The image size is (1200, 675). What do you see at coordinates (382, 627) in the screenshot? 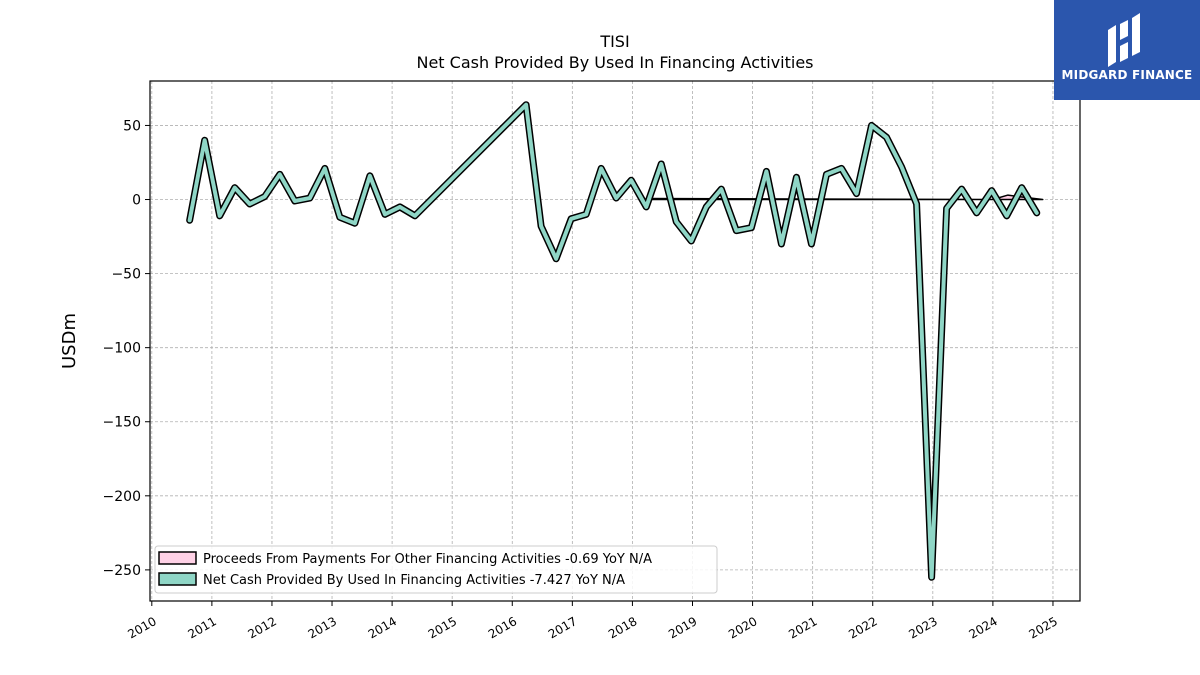
I see `x-tick-label: 2014` at bounding box center [382, 627].